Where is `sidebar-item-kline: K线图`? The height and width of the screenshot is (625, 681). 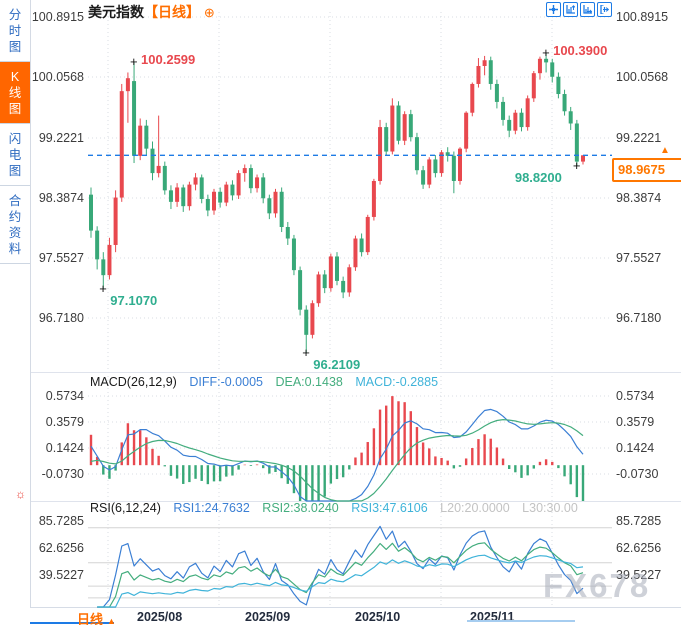
sidebar-item-kline: K线图 is located at coordinates (15, 93).